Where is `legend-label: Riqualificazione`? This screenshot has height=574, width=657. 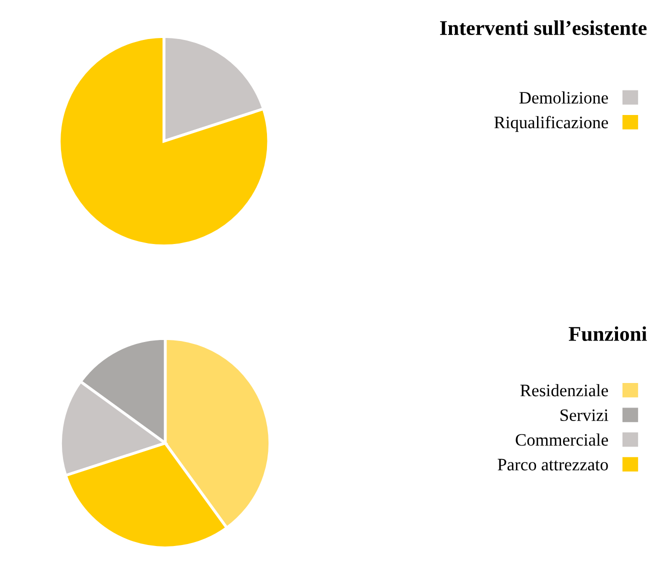 legend-label: Riqualificazione is located at coordinates (551, 124).